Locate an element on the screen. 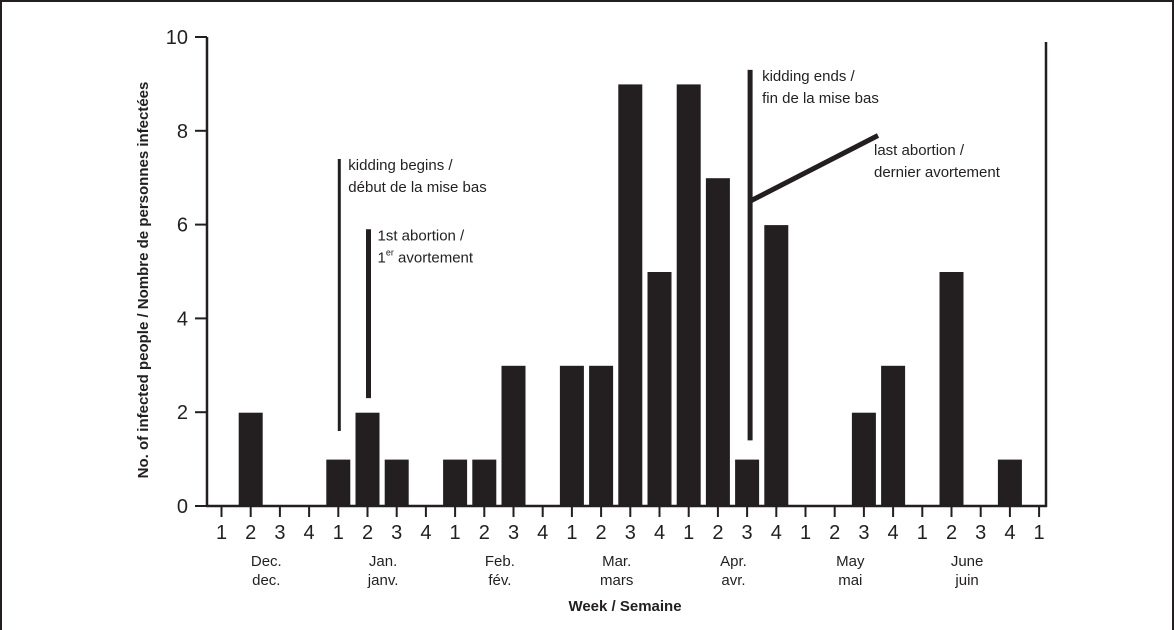  month-label-en: June is located at coordinates (967, 561).